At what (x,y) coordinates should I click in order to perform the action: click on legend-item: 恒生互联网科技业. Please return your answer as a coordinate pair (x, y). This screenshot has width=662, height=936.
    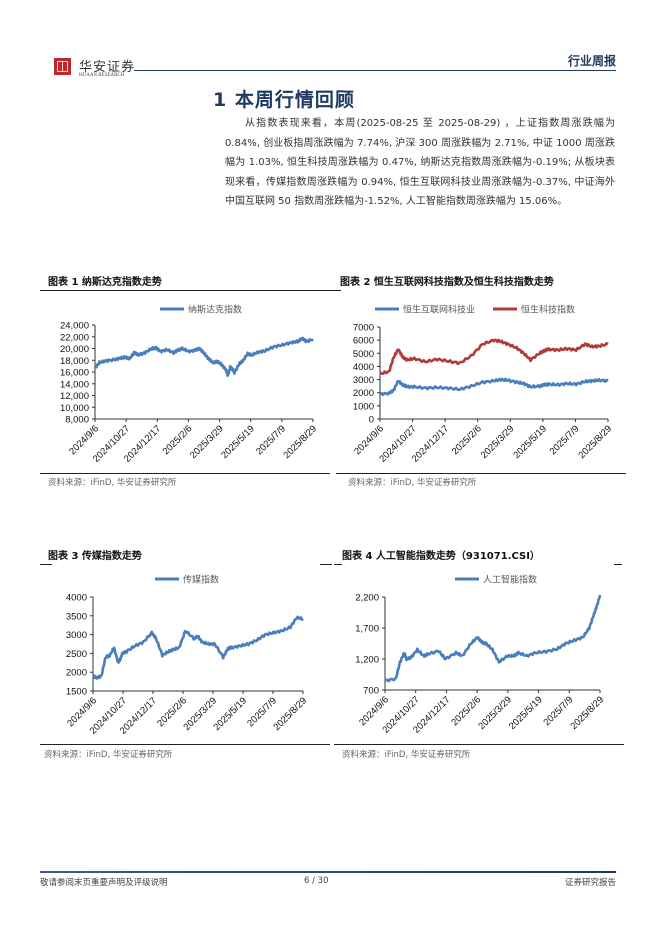
    Looking at the image, I should click on (425, 309).